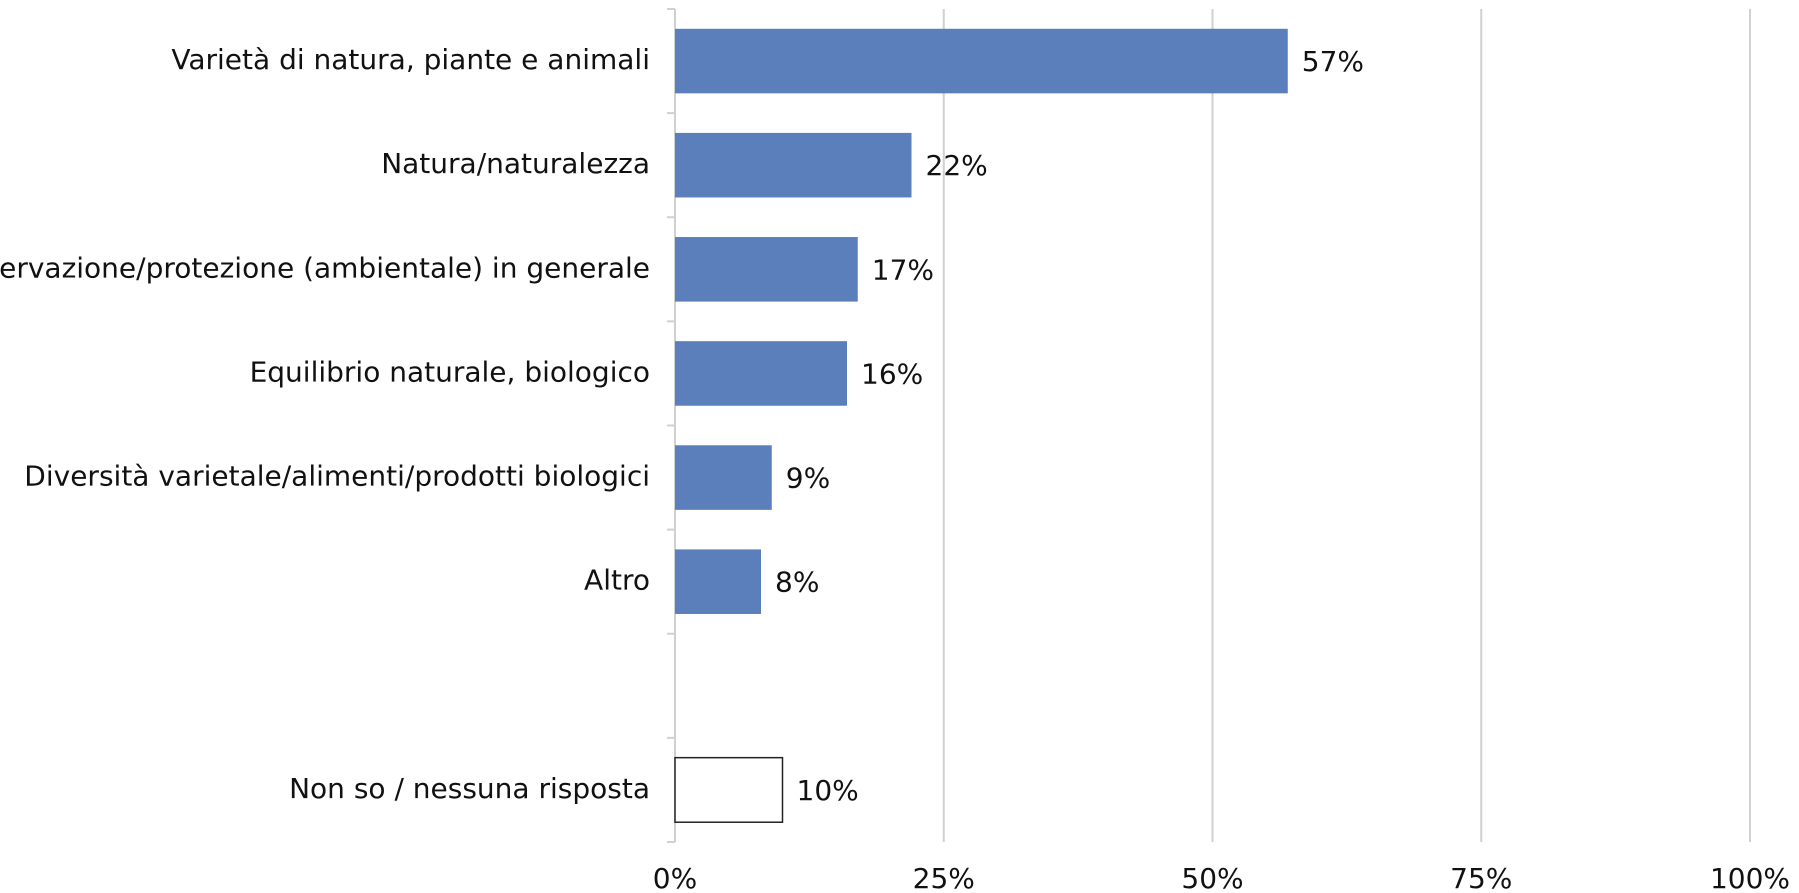  What do you see at coordinates (410, 59) in the screenshot?
I see `y-tick-label: Varietà di natura, piante e animali` at bounding box center [410, 59].